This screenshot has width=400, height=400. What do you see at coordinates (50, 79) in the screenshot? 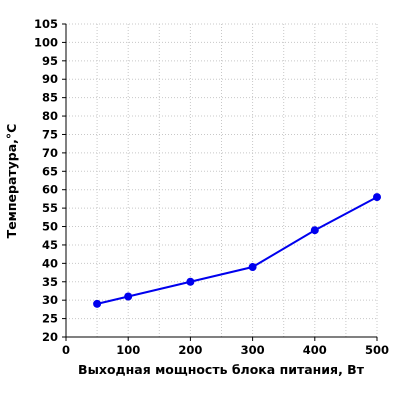
I see `y-tick-label: 90` at bounding box center [50, 79].